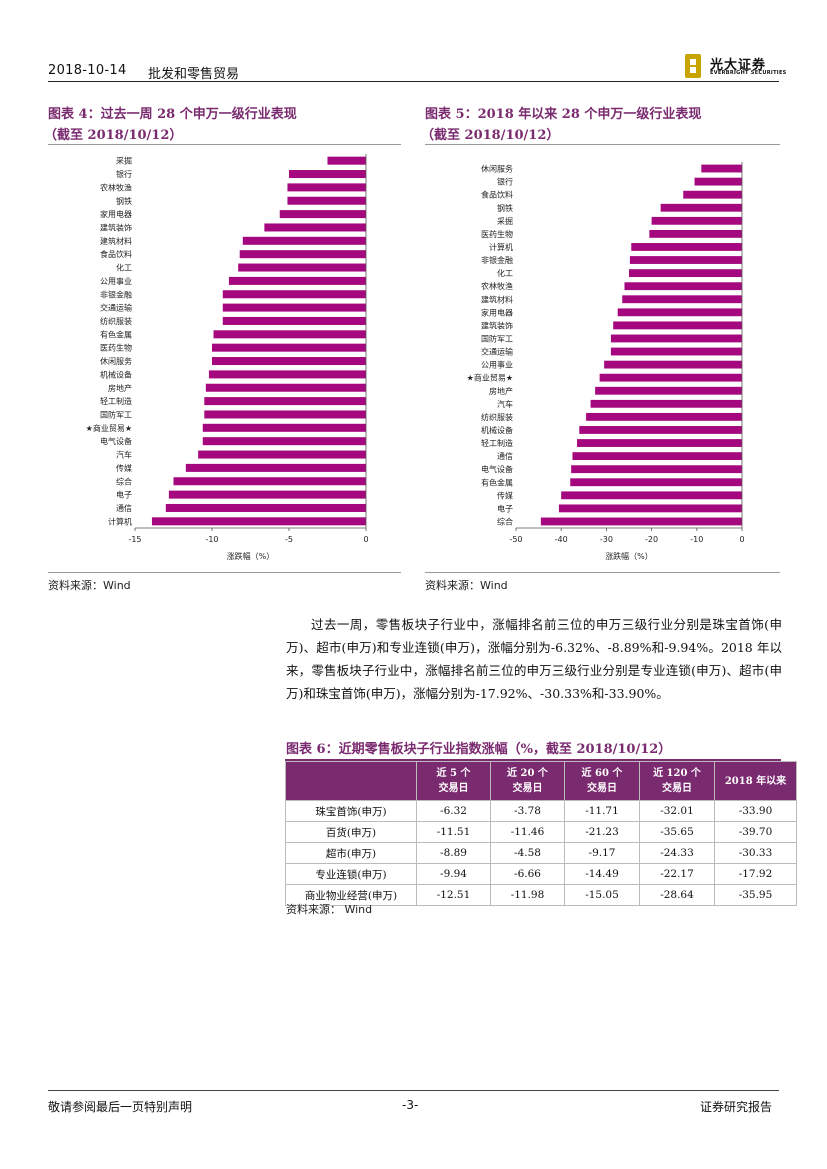  Describe the element at coordinates (453, 781) in the screenshot. I see `table-header-cell: 近 5 个交易日` at that location.